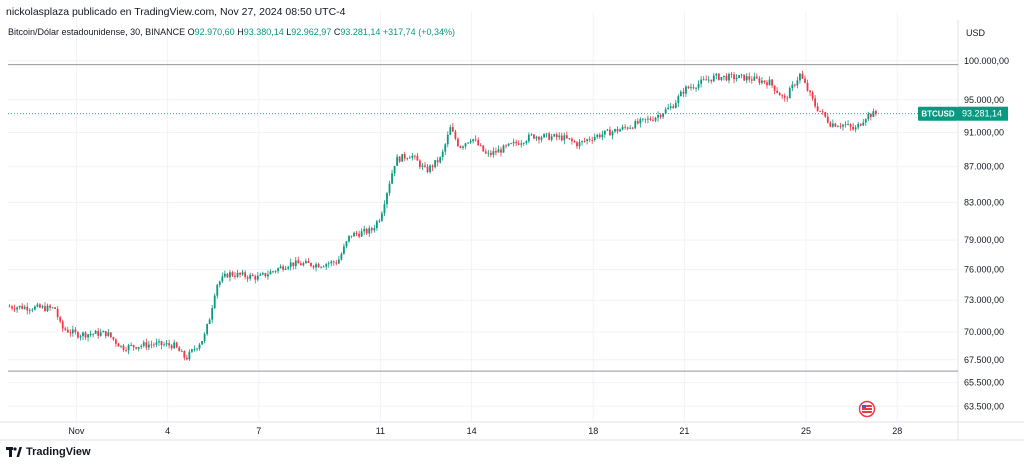  Describe the element at coordinates (976, 33) in the screenshot. I see `currency-selector: USD` at that location.